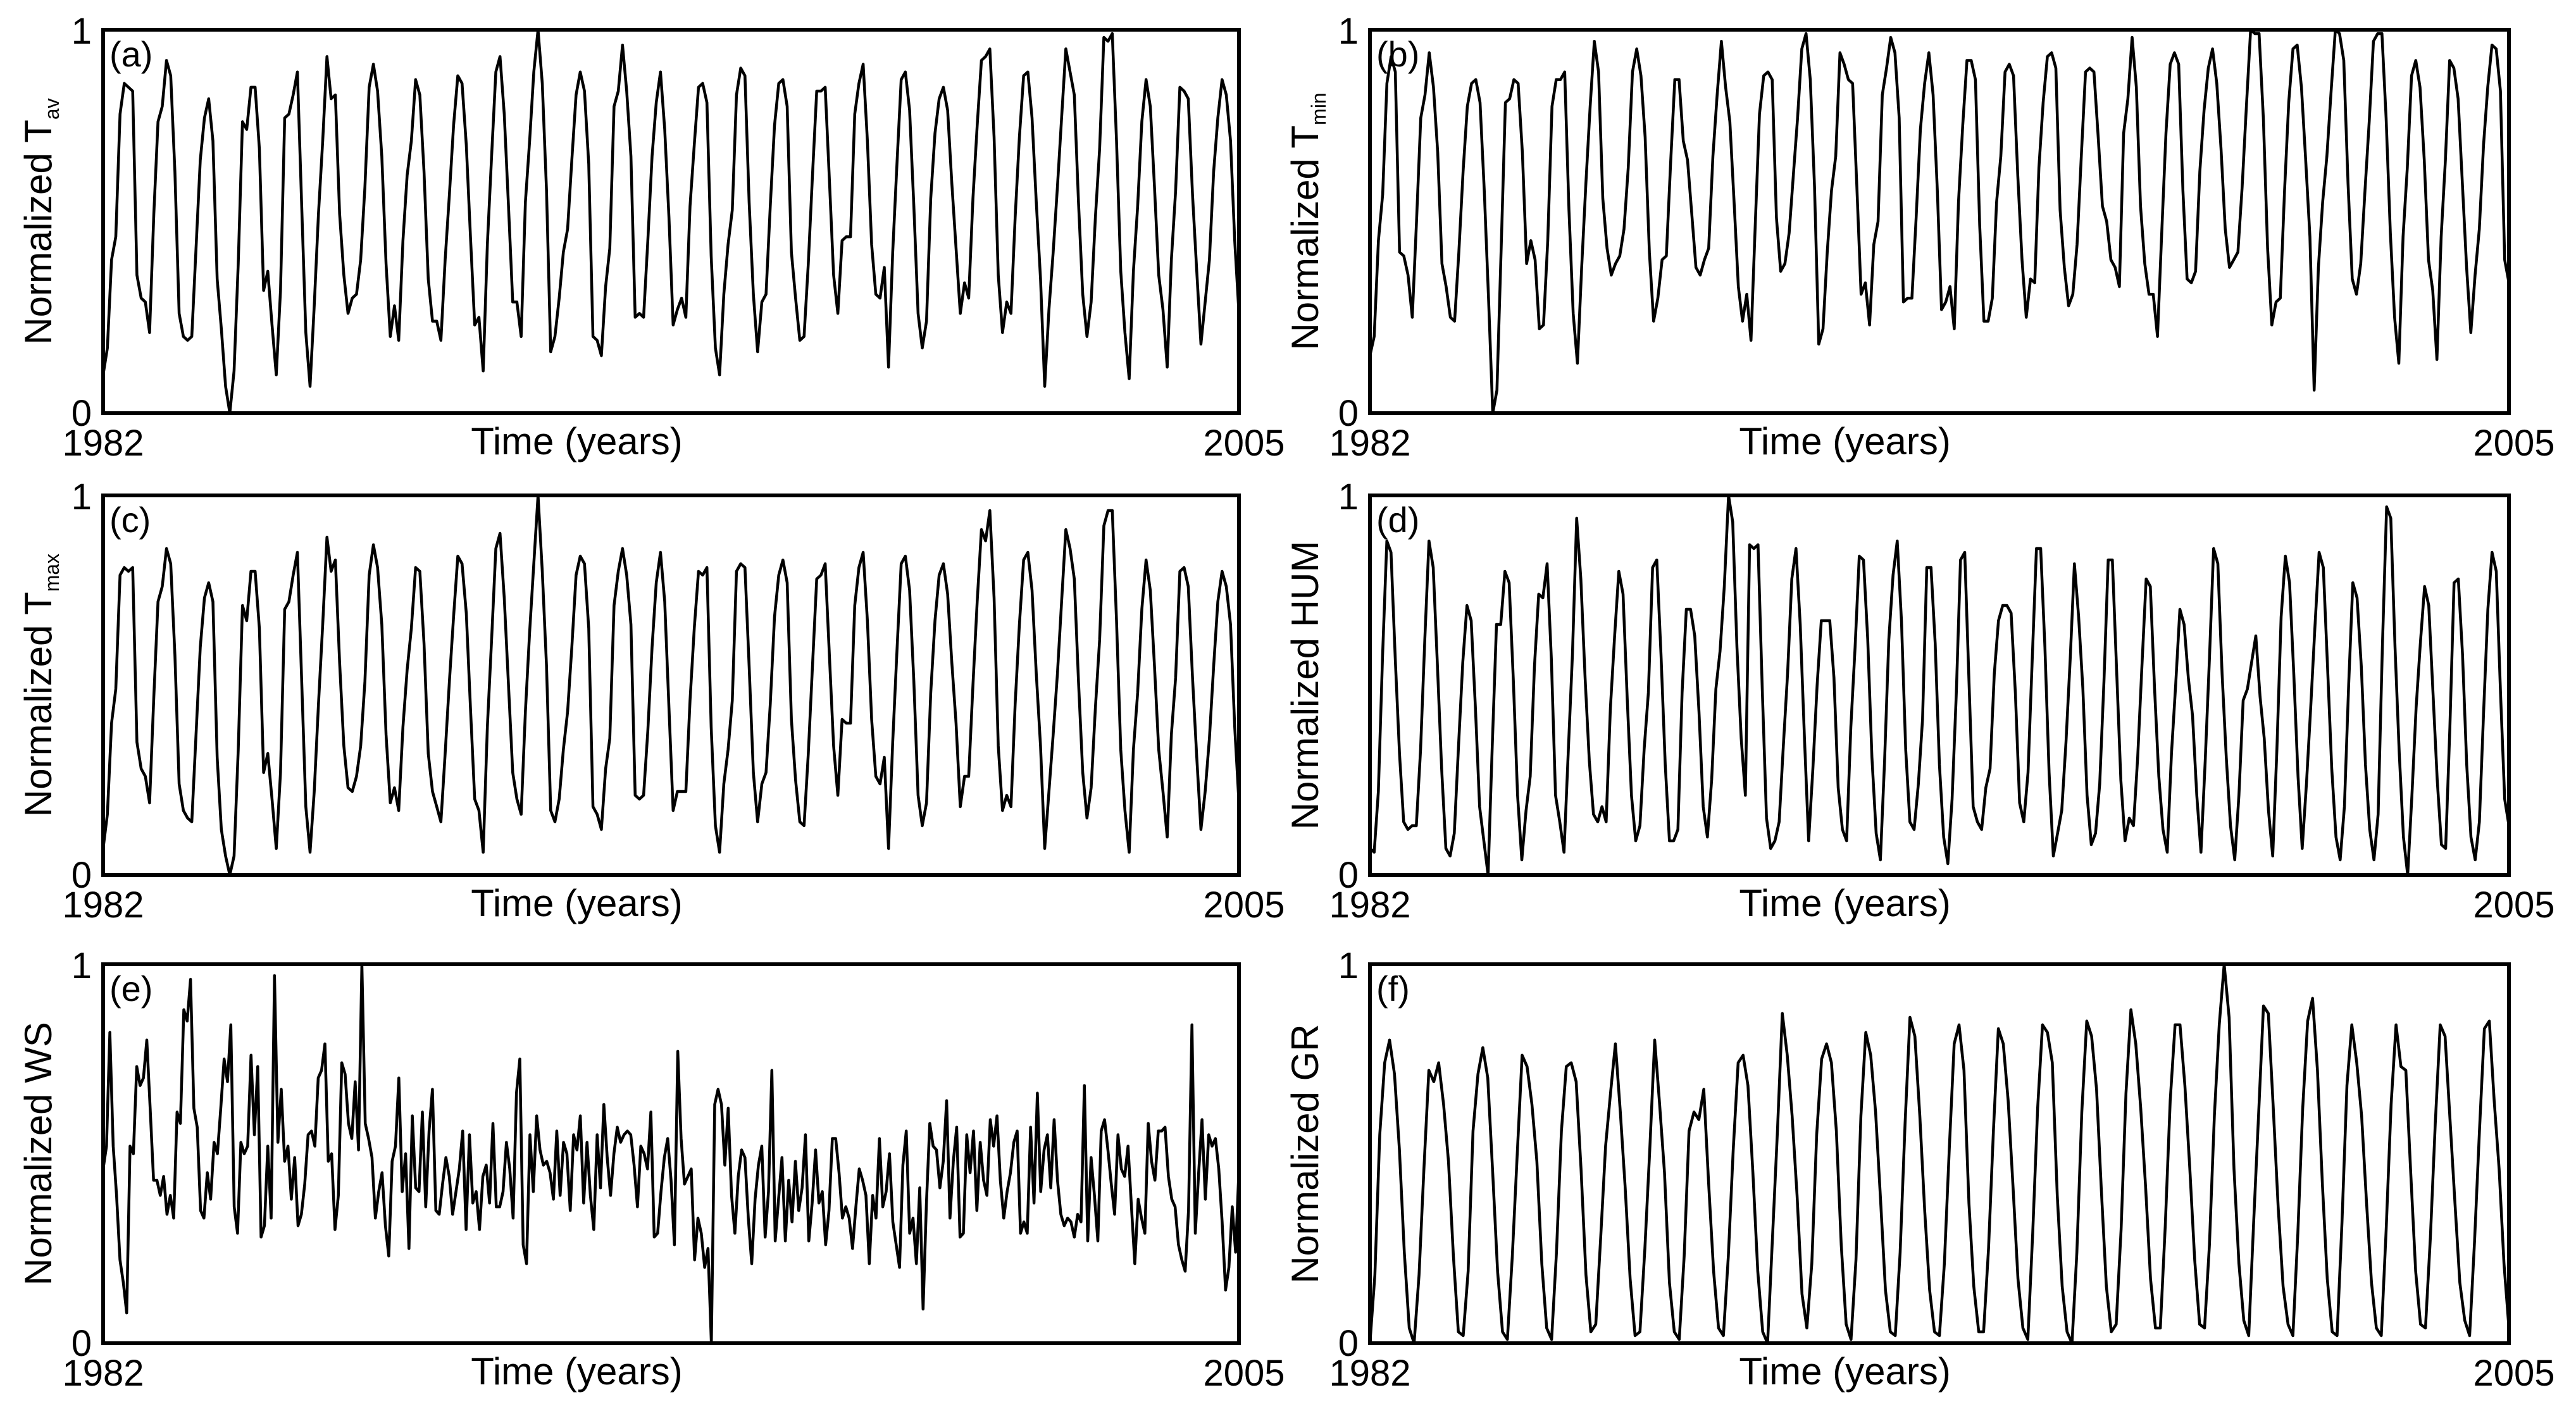 The width and height of the screenshot is (2576, 1428). What do you see at coordinates (130, 520) in the screenshot?
I see `panel-label: (c)` at bounding box center [130, 520].